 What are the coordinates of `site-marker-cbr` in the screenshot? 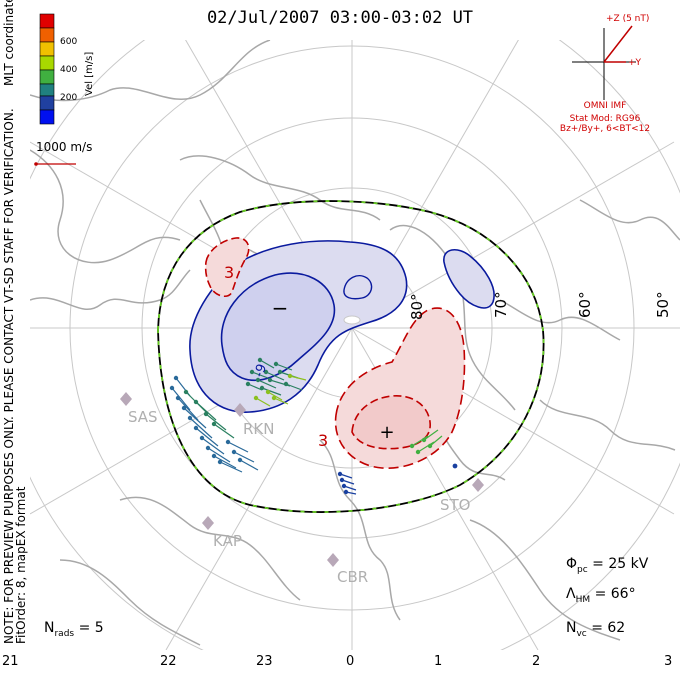 It's located at (333, 560).